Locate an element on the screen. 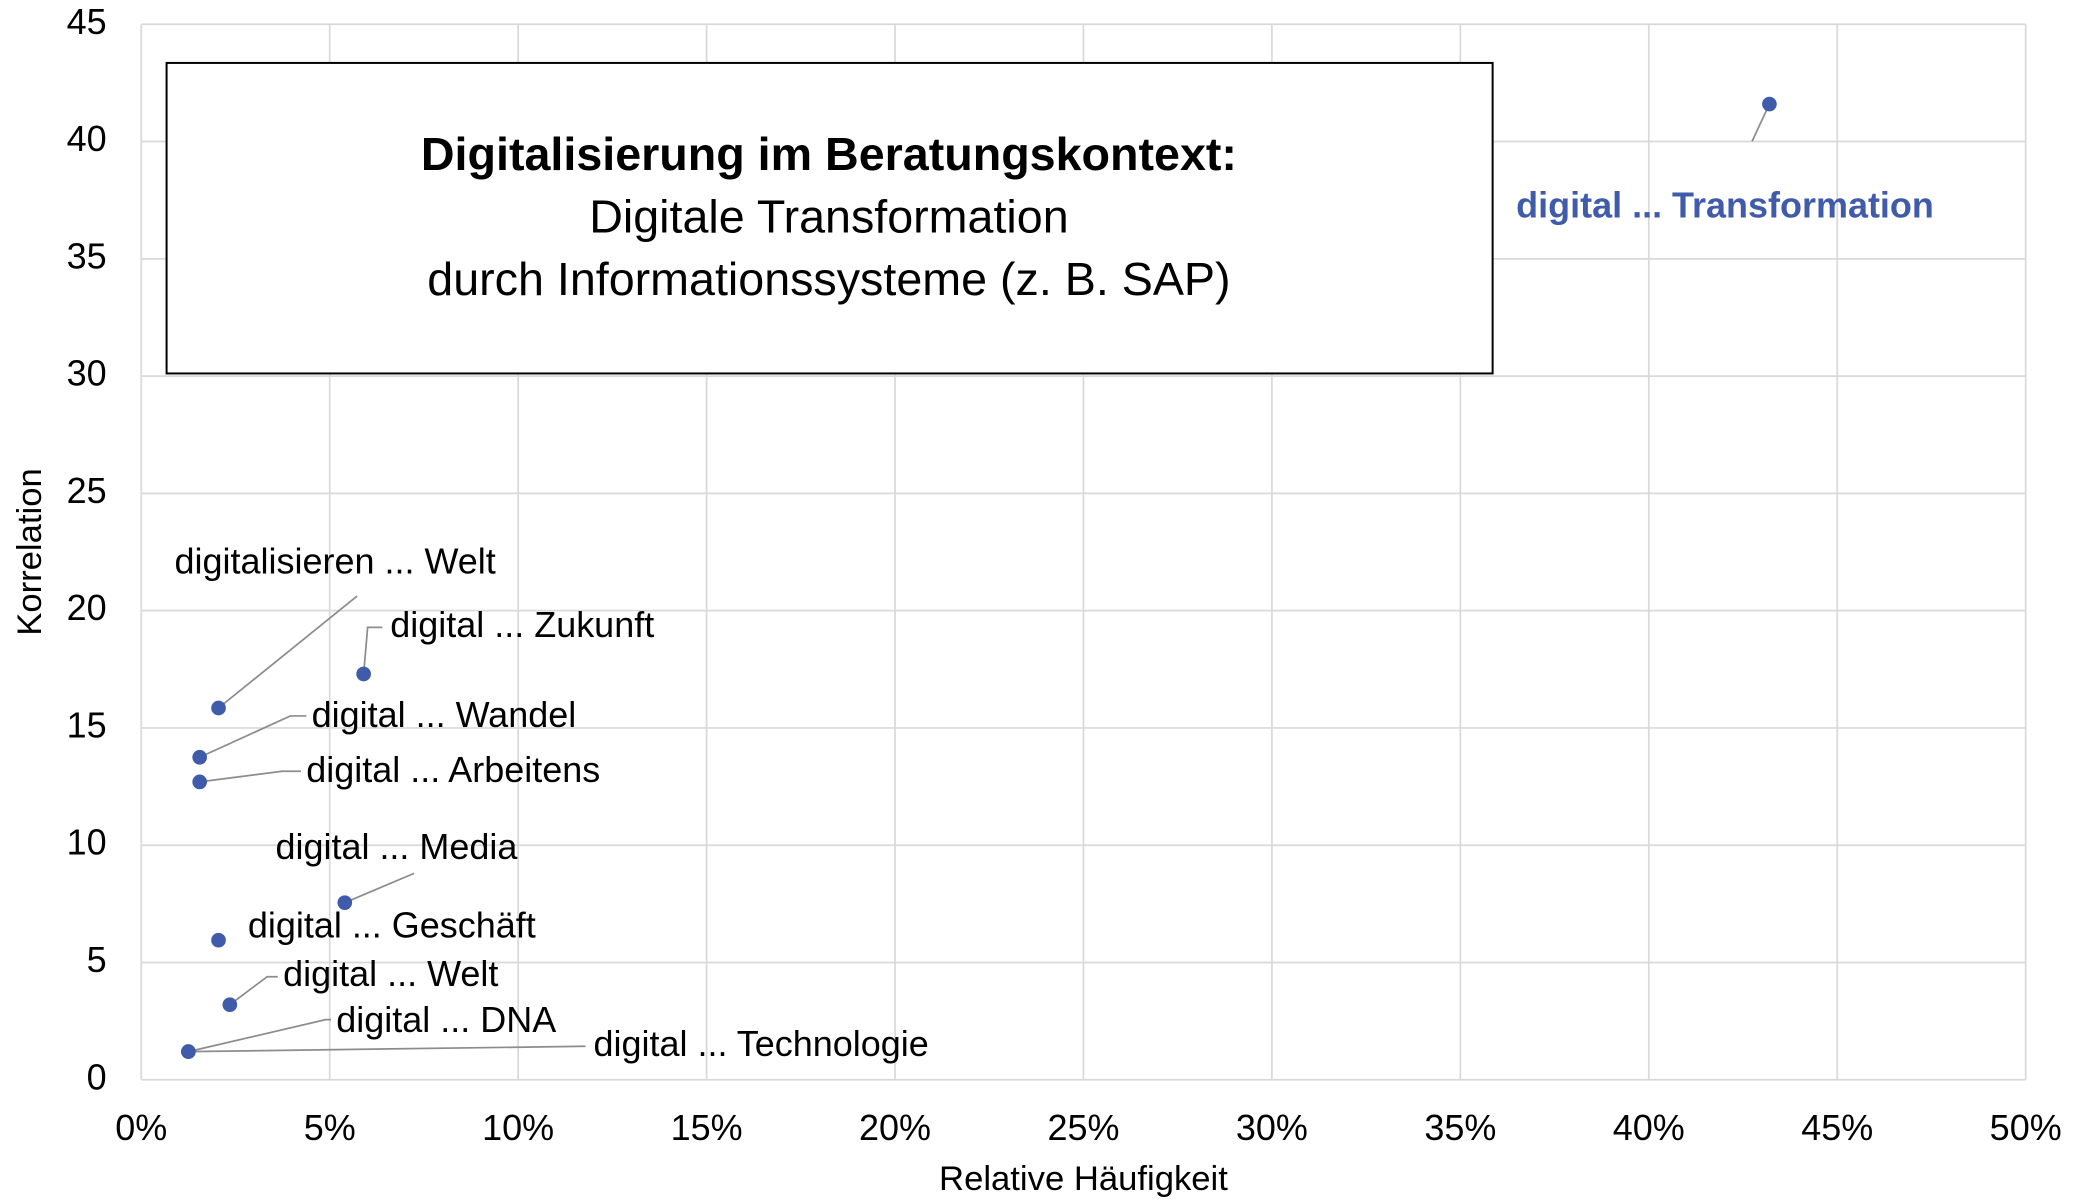 This screenshot has width=2083, height=1200. x-tick-label: 35% is located at coordinates (1460, 1127).